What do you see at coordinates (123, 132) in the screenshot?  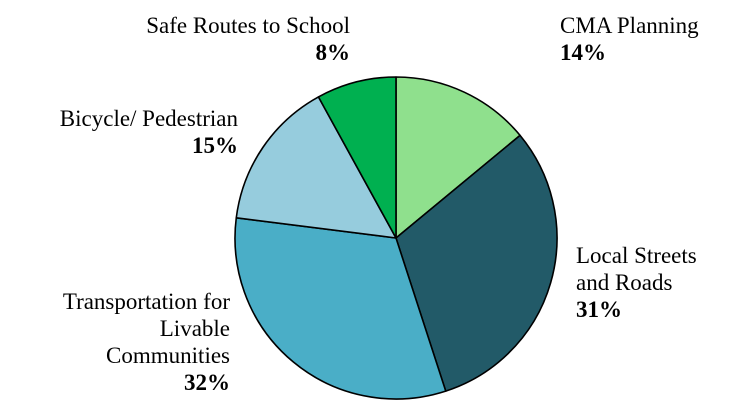 I see `label-bicycle-pedestrian: Bicycle/ Pedestrian 15%` at bounding box center [123, 132].